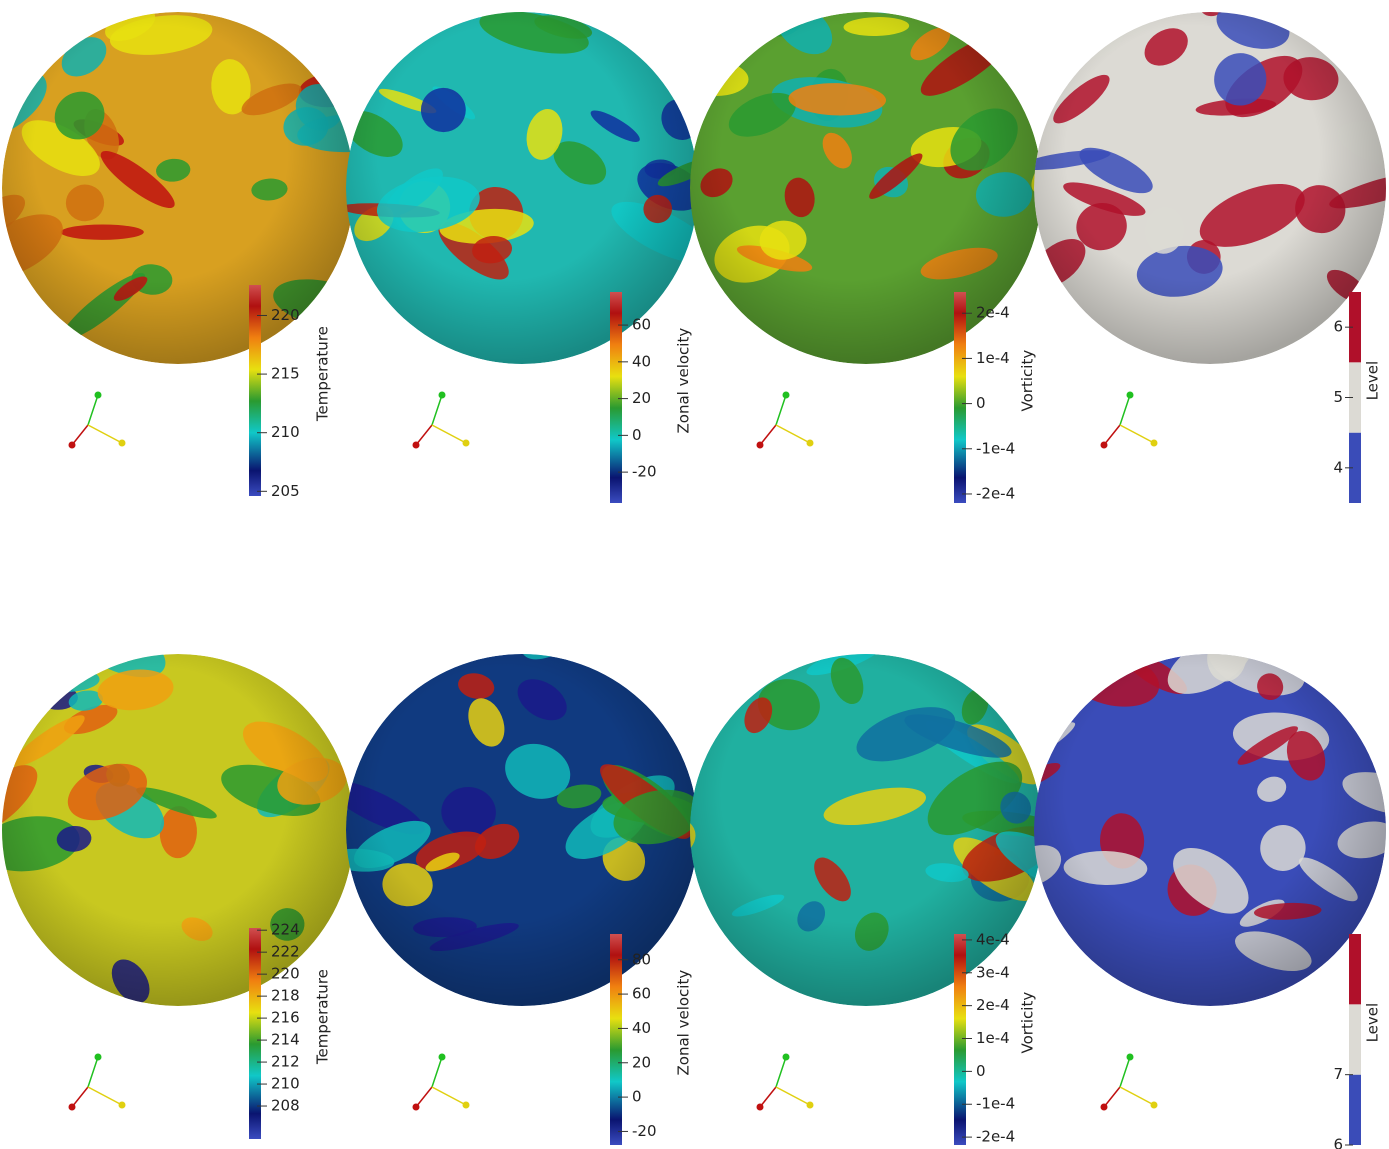 This screenshot has height=1149, width=1389. Describe the element at coordinates (285, 1106) in the screenshot. I see `colorbar-tick-label: 208` at that location.